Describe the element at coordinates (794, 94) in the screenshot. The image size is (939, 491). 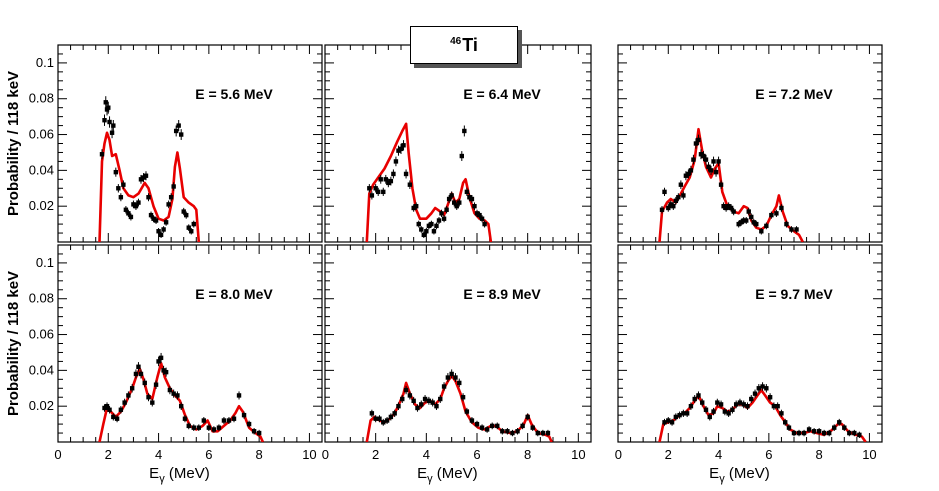
I see `energy-label: E = 7.2 MeV` at that location.